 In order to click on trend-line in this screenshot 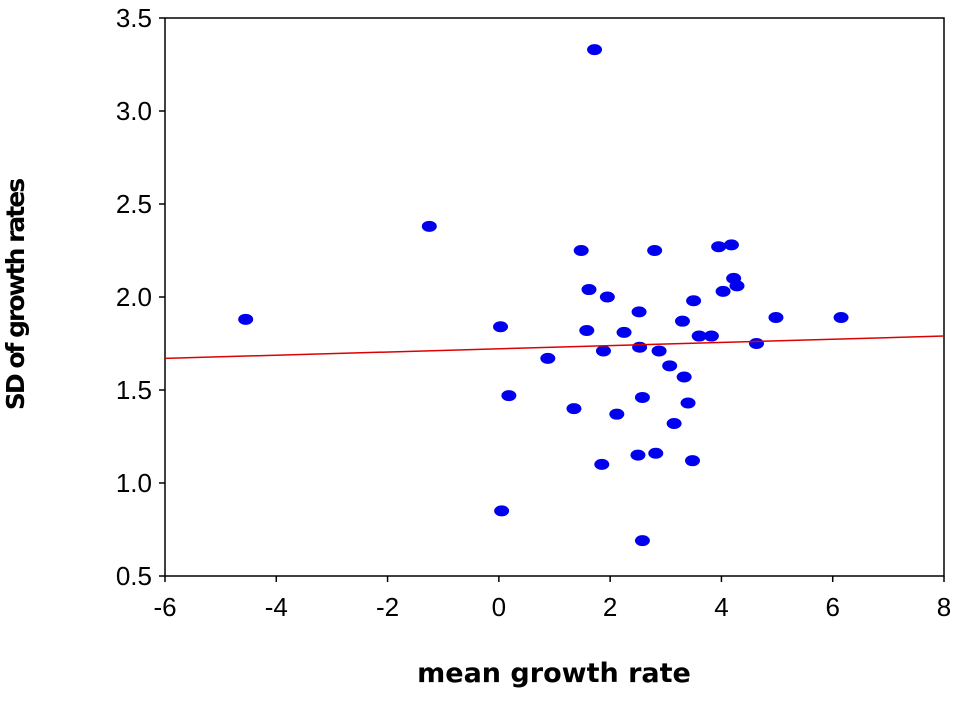, I will do `click(554, 347)`.